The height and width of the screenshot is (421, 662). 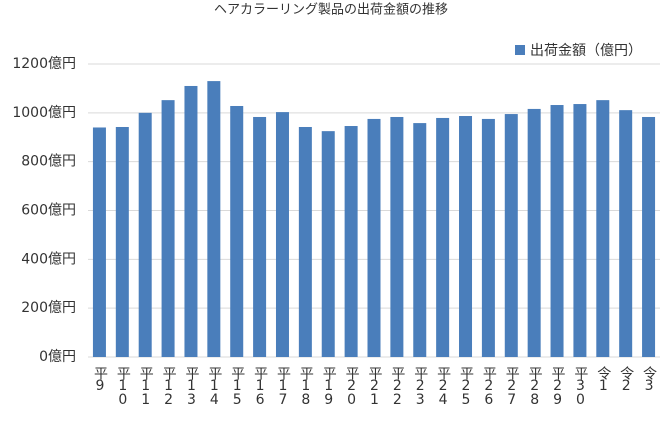 What do you see at coordinates (511, 386) in the screenshot?
I see `x-tick-label: 平27` at bounding box center [511, 386].